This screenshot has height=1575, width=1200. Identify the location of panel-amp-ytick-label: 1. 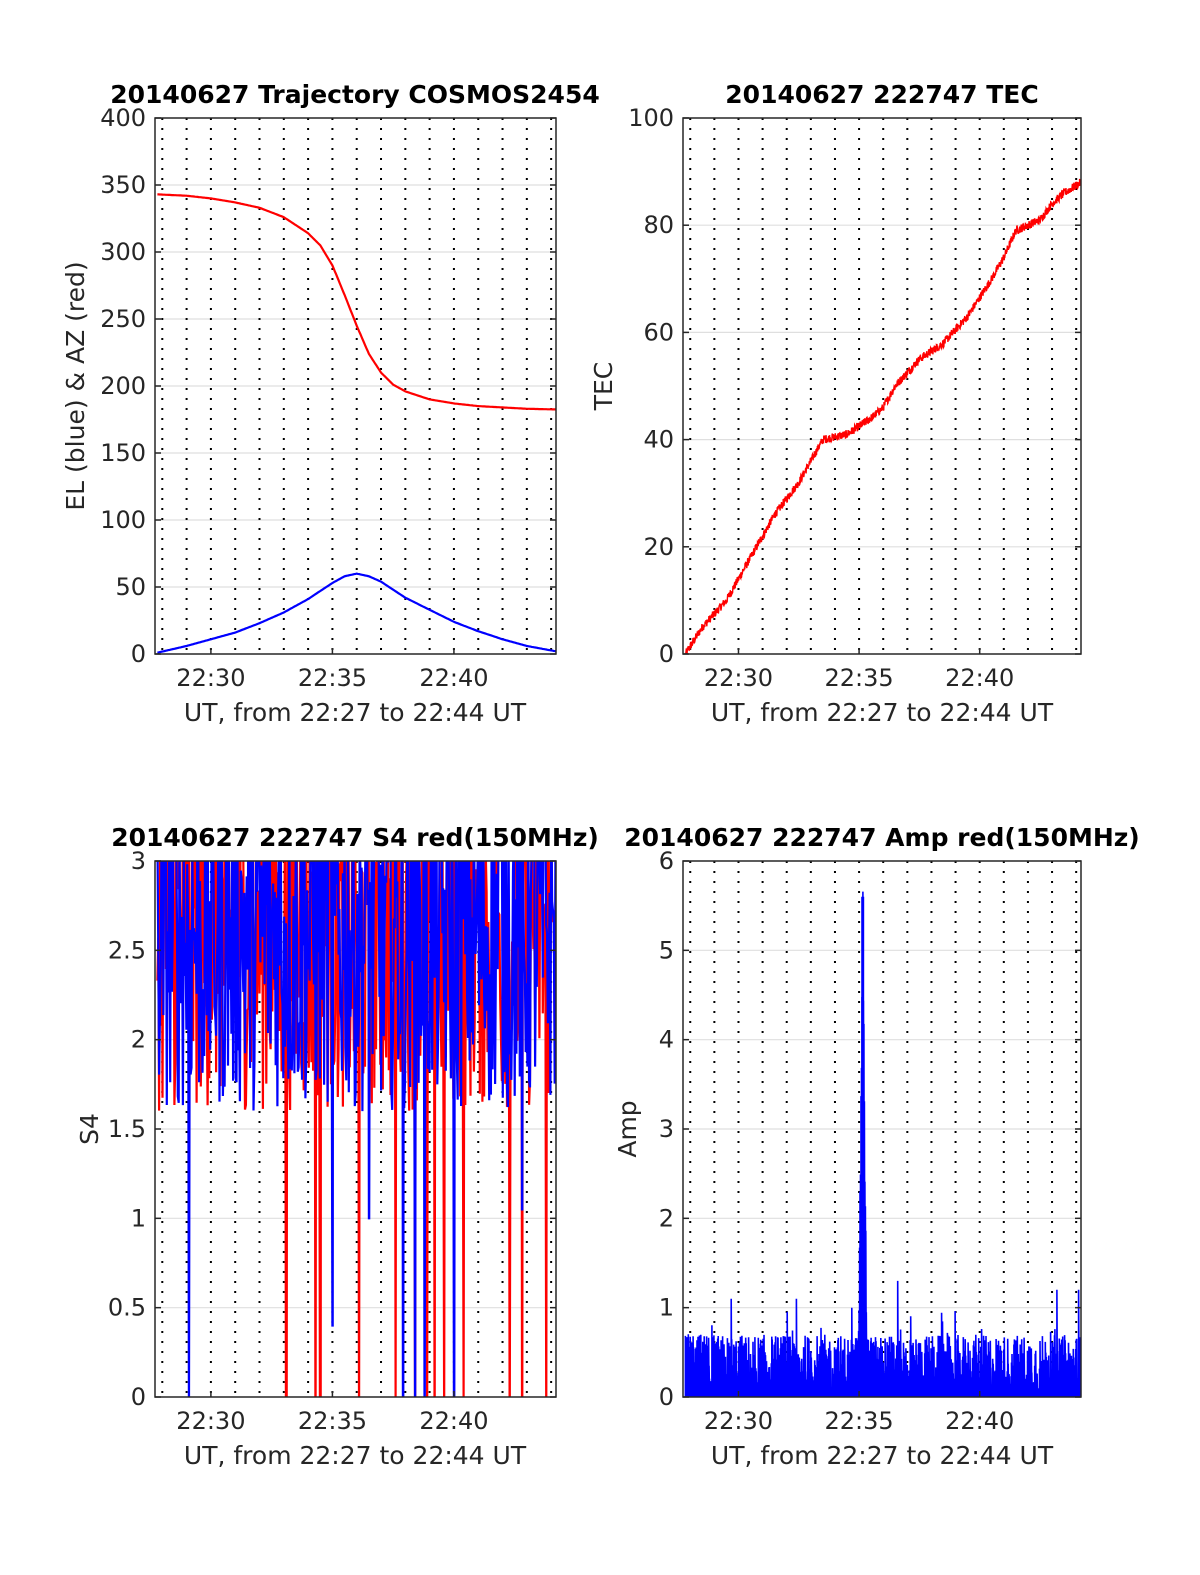
(666, 1308).